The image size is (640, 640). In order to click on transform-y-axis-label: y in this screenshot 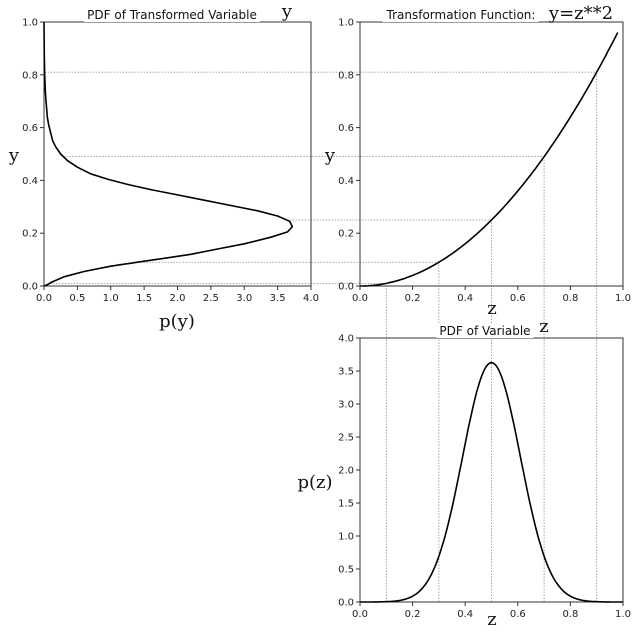, I will do `click(330, 155)`.